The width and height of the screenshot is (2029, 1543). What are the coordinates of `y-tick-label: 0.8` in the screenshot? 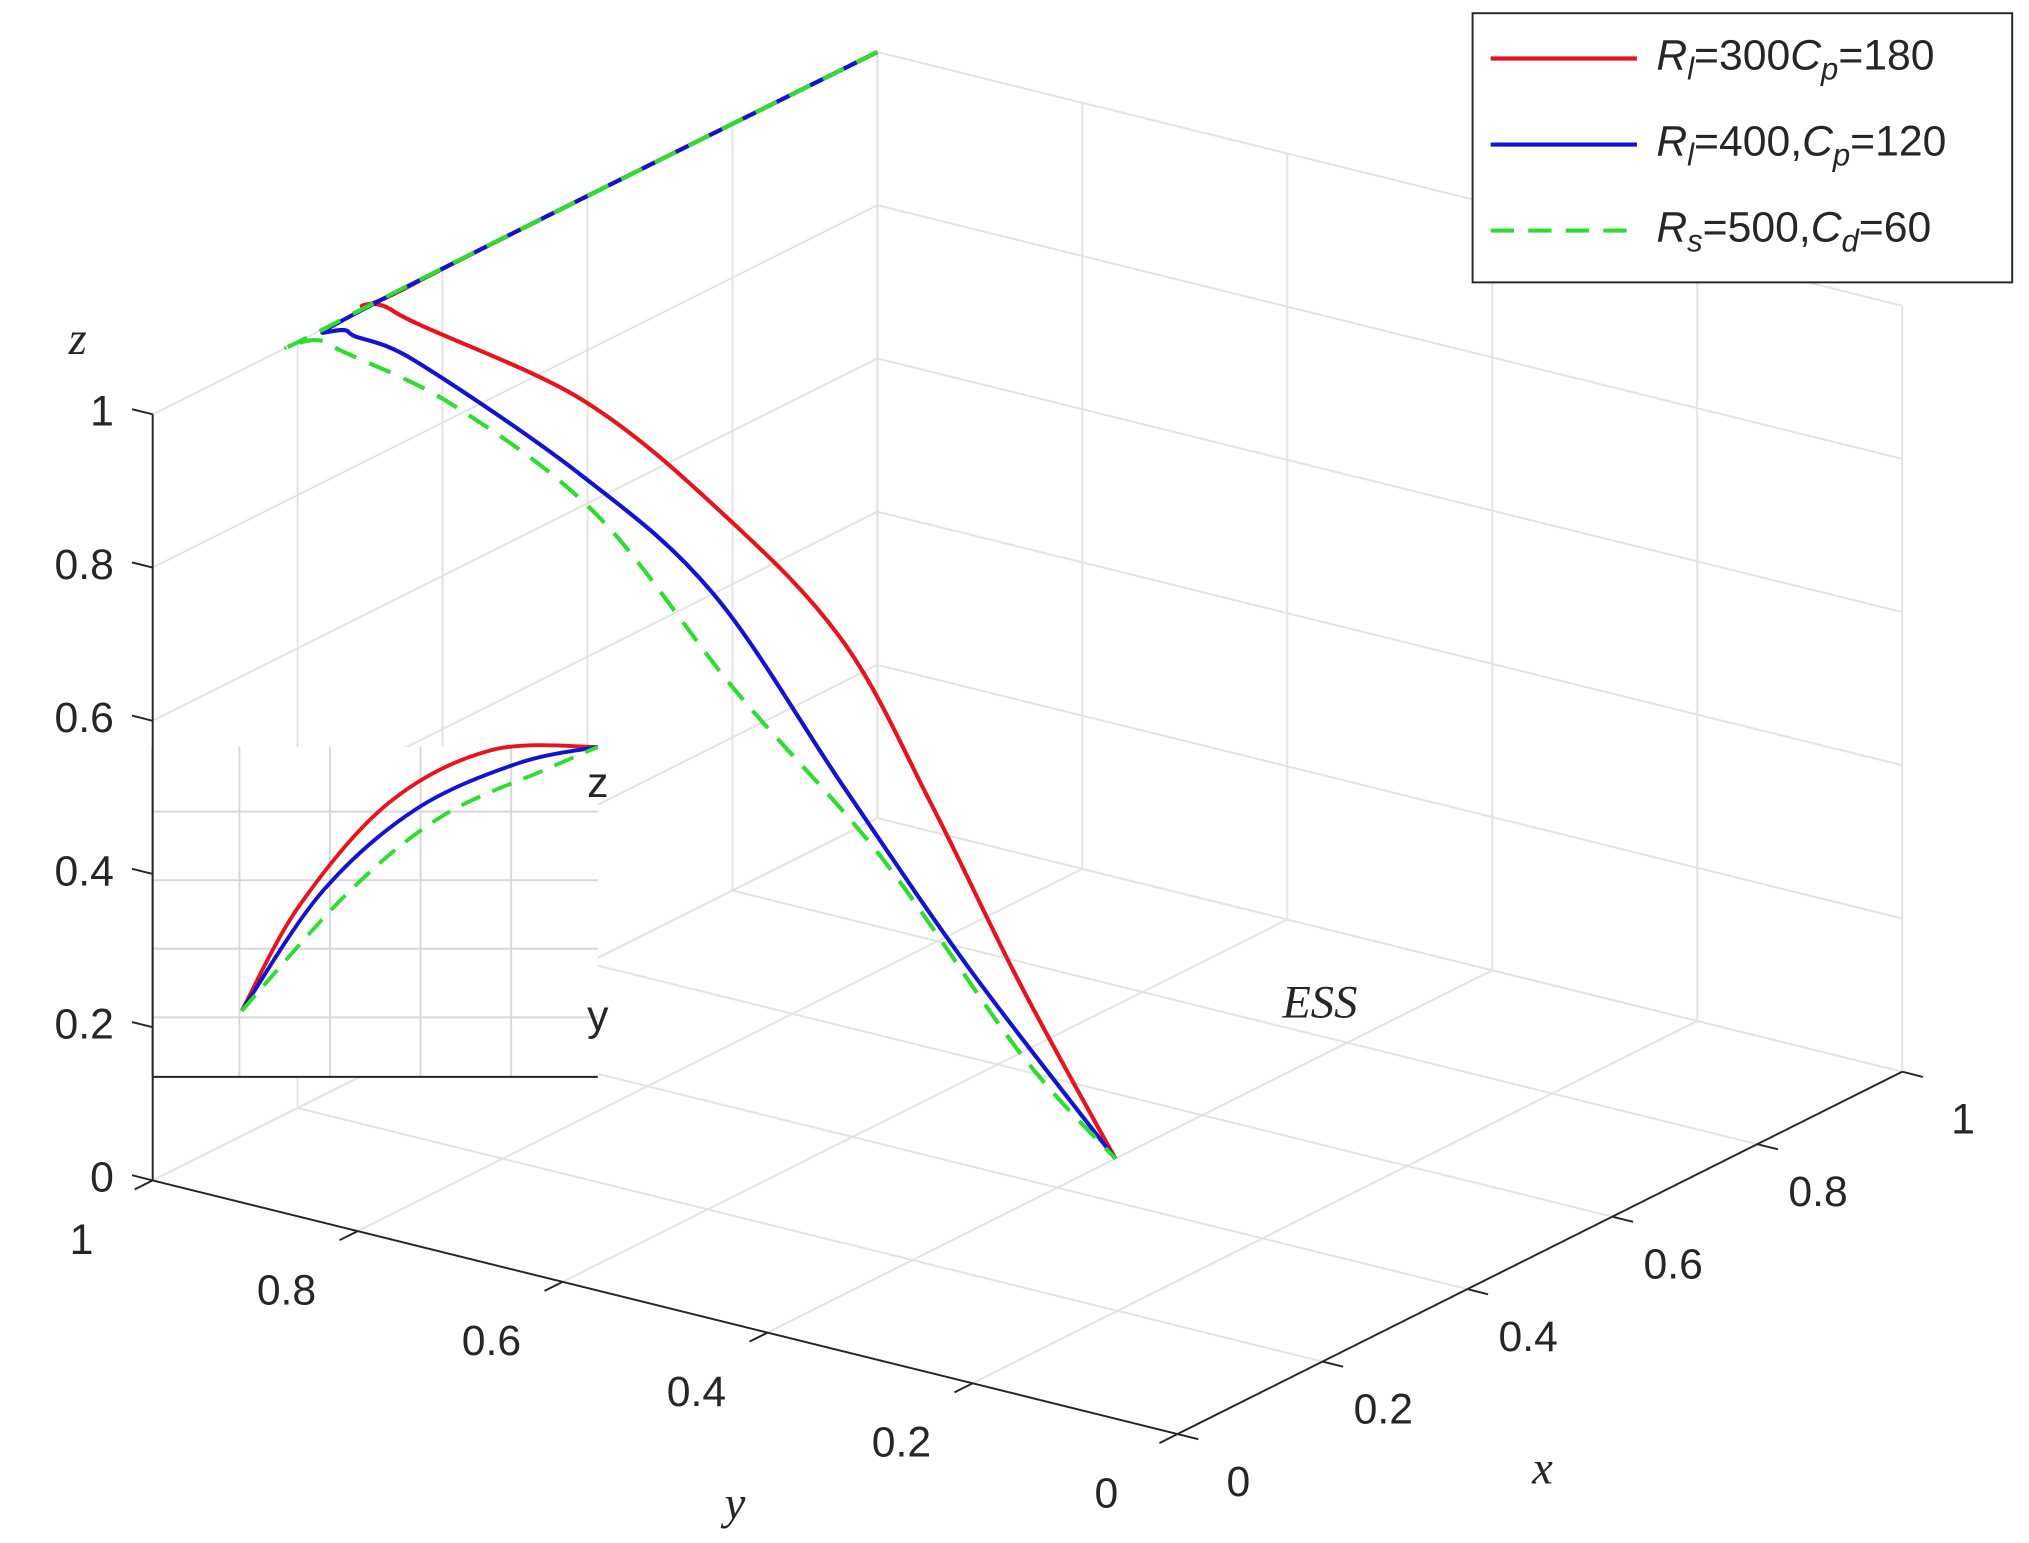 It's located at (286, 1291).